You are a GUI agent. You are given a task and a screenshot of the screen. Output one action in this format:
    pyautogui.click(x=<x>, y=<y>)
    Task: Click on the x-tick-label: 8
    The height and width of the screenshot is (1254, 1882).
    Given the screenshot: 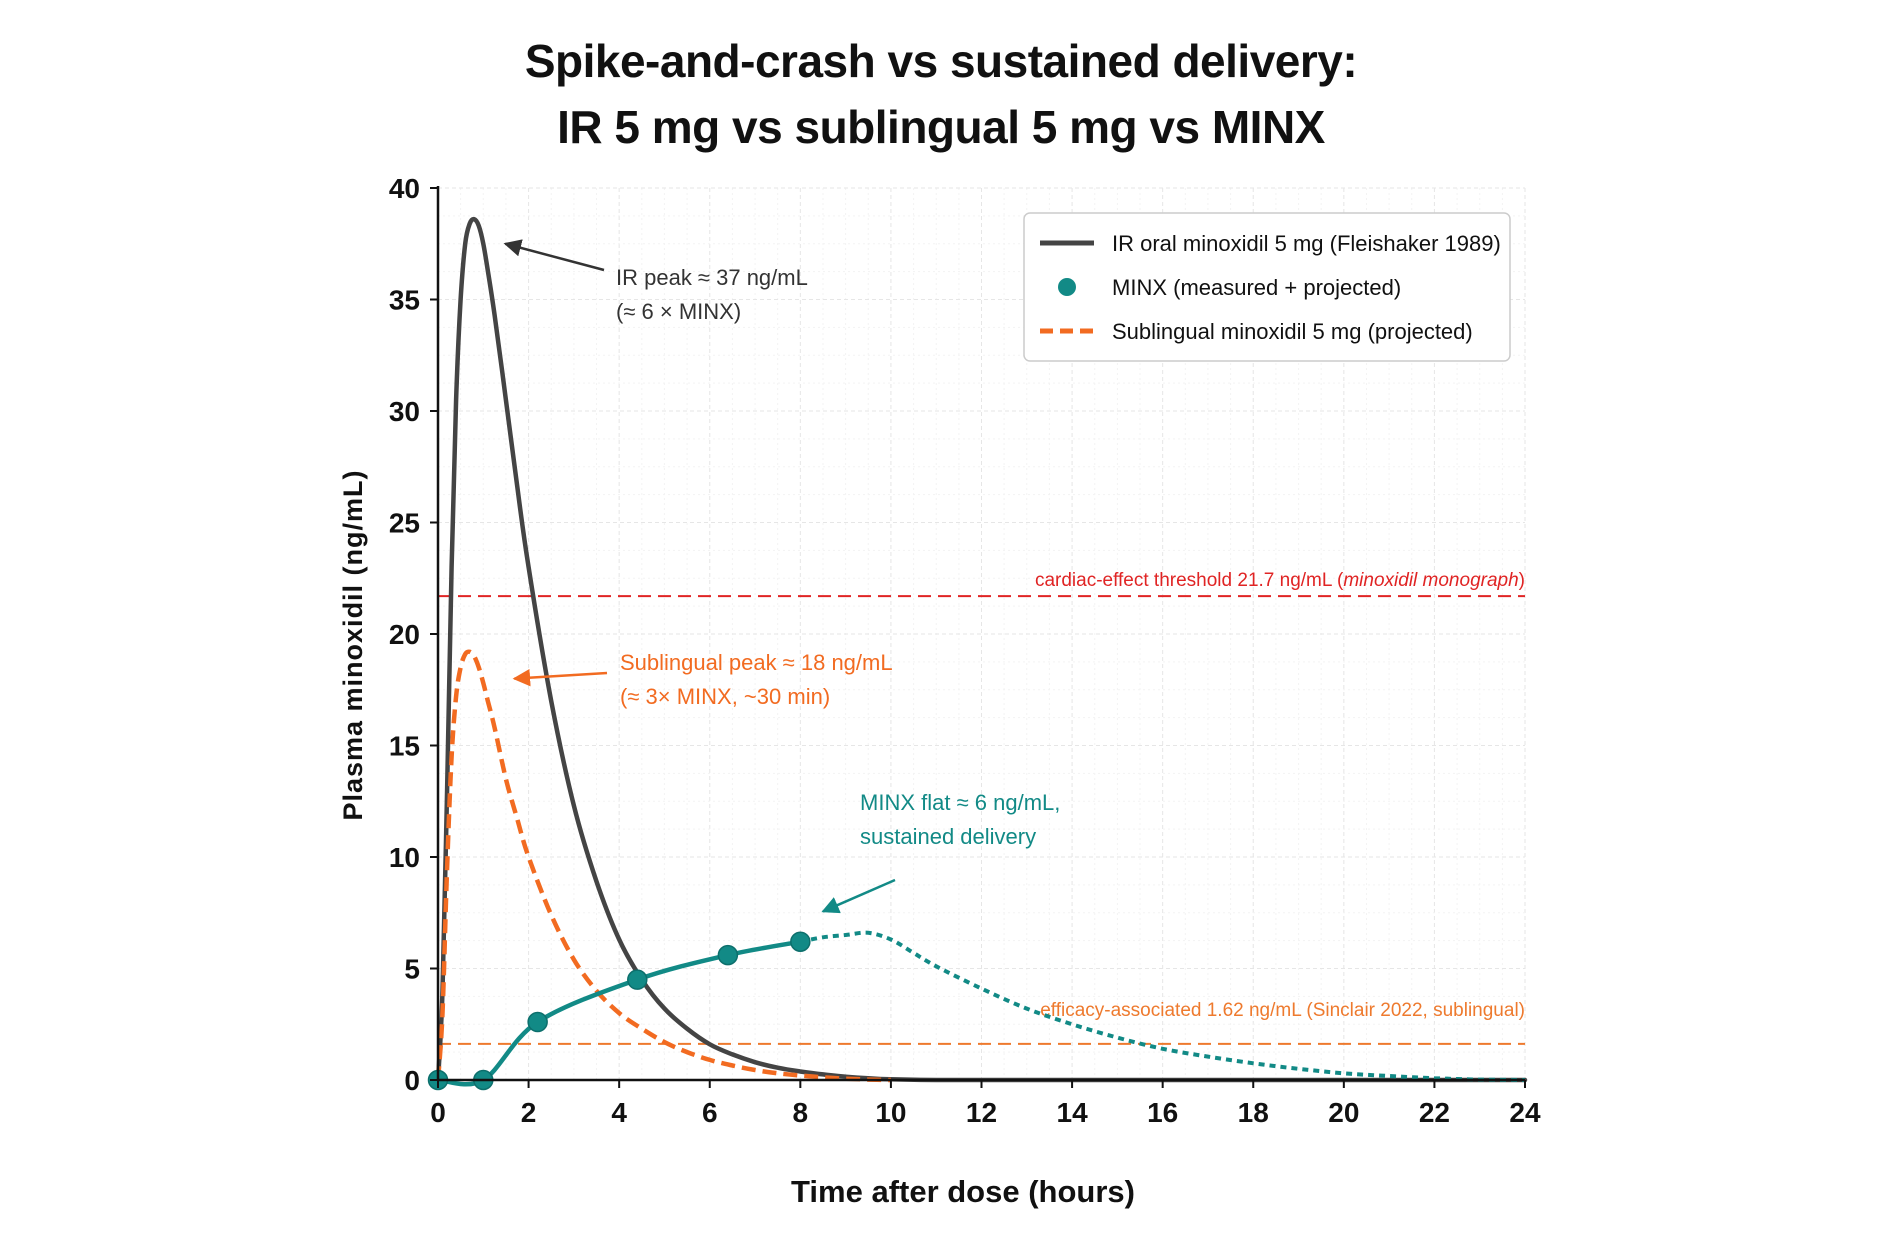 What is the action you would take?
    pyautogui.click(x=801, y=1112)
    